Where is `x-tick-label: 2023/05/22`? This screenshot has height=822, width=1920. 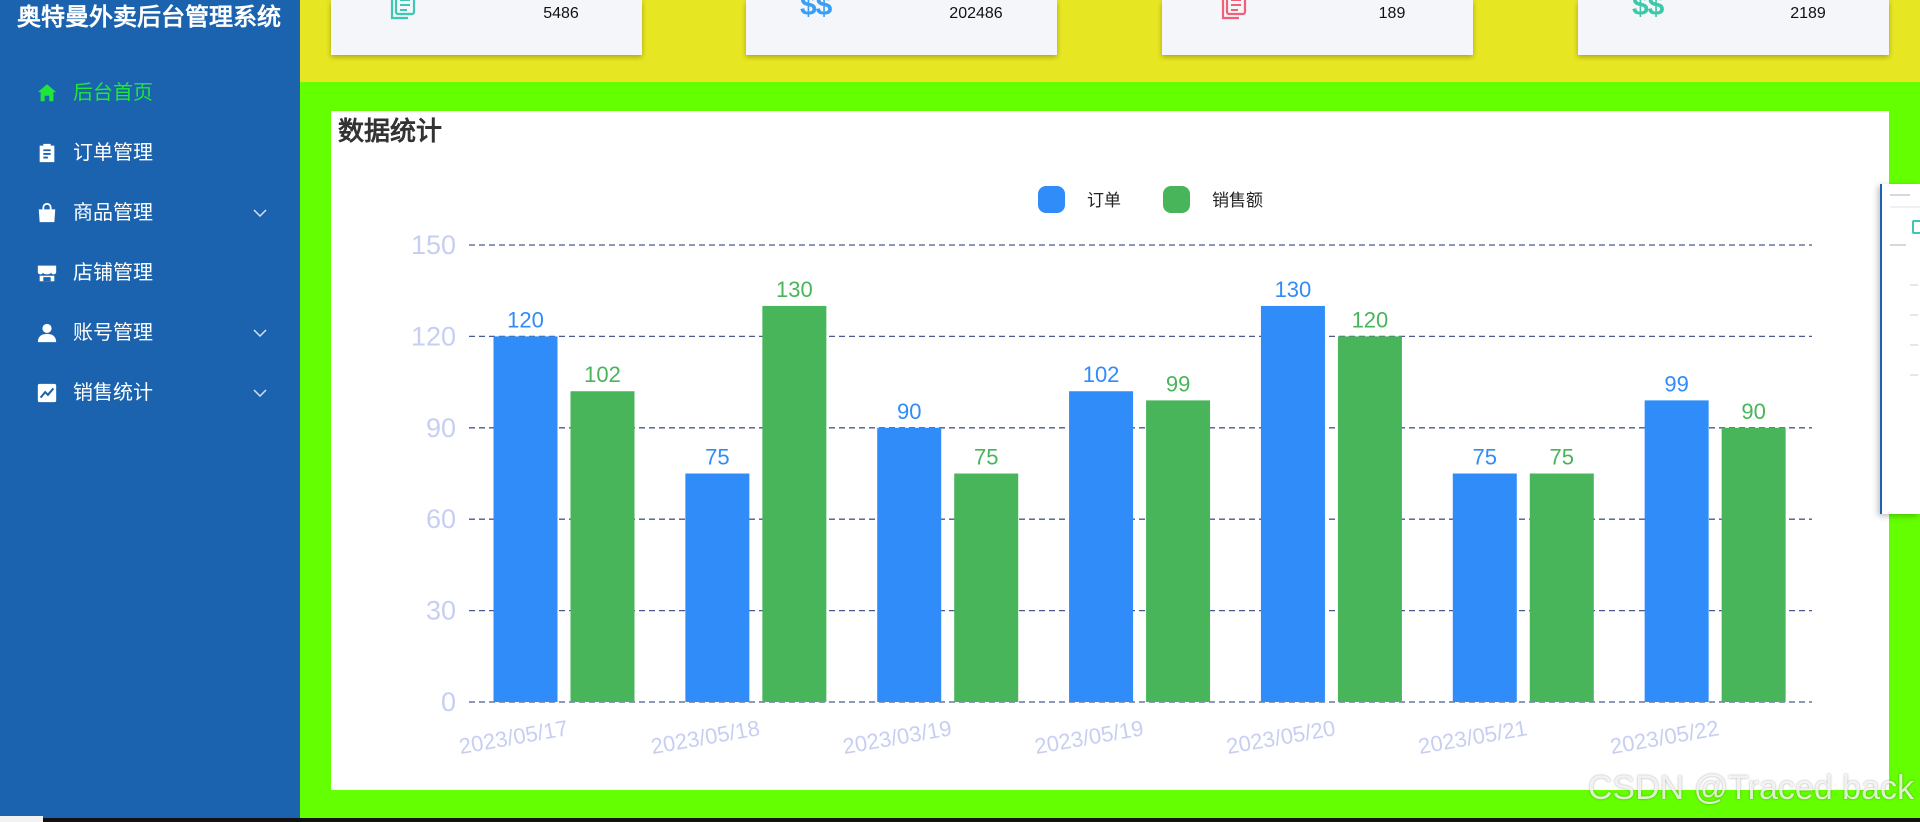 x-tick-label: 2023/05/22 is located at coordinates (1664, 737).